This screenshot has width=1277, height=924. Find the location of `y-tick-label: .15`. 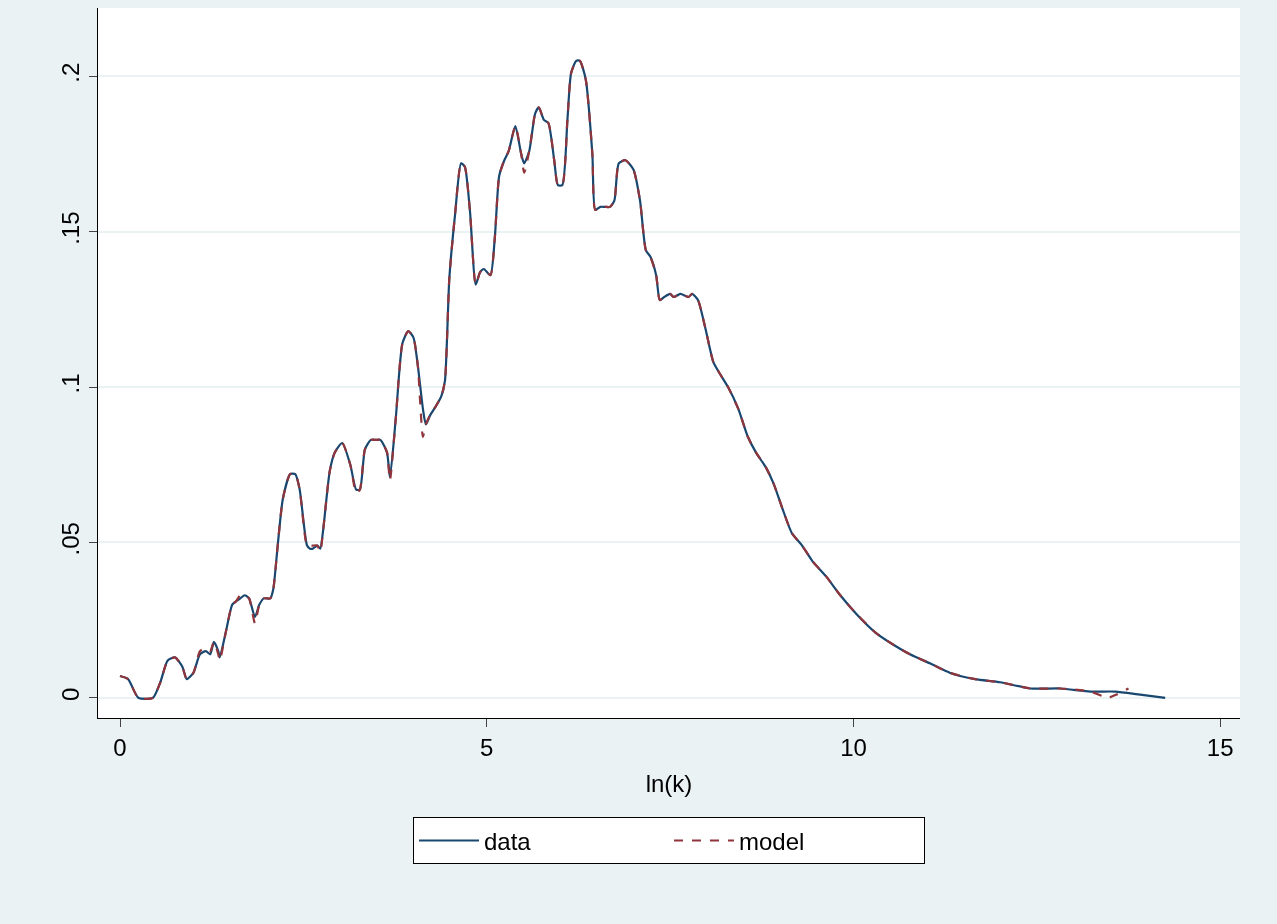

y-tick-label: .15 is located at coordinates (71, 228).